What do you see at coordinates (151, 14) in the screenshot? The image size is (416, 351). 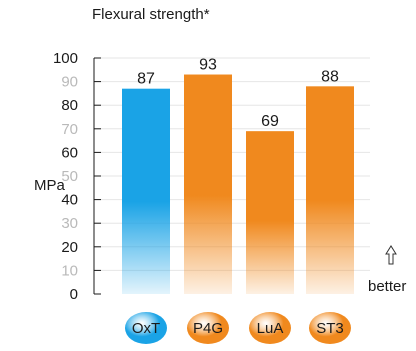 I see `chart-title: Flexural strength*` at bounding box center [151, 14].